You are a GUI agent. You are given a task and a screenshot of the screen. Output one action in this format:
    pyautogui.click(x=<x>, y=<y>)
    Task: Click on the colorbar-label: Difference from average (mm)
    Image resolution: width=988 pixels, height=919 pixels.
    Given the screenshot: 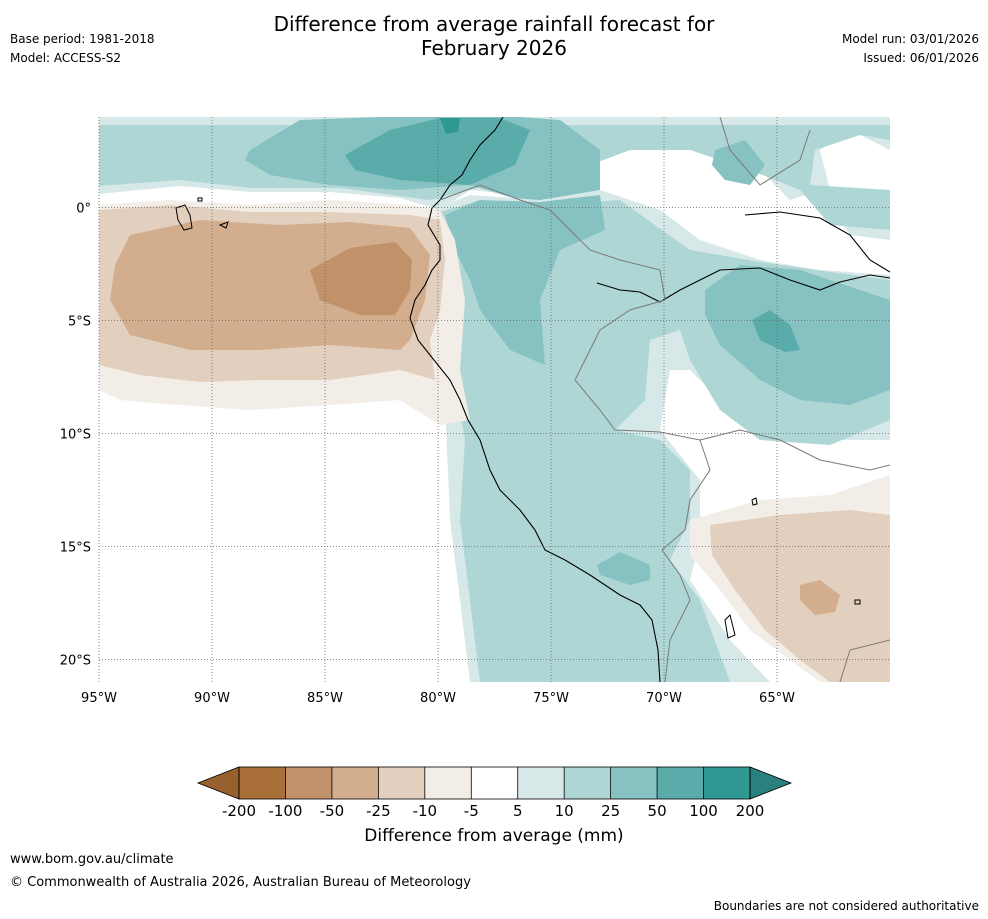 What is the action you would take?
    pyautogui.click(x=494, y=836)
    